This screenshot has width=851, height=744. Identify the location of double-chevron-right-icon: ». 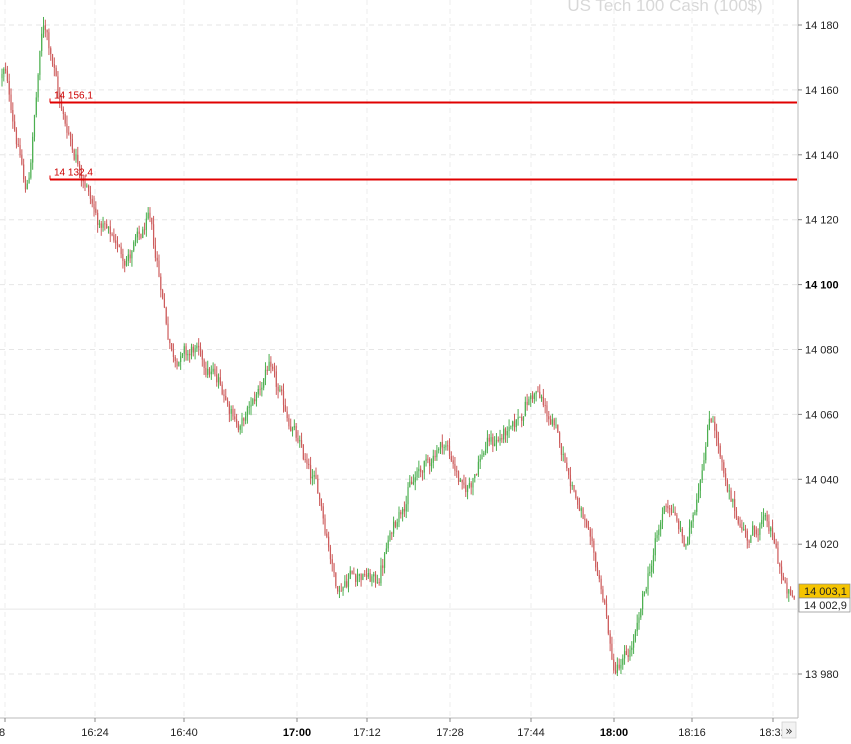
(788, 731).